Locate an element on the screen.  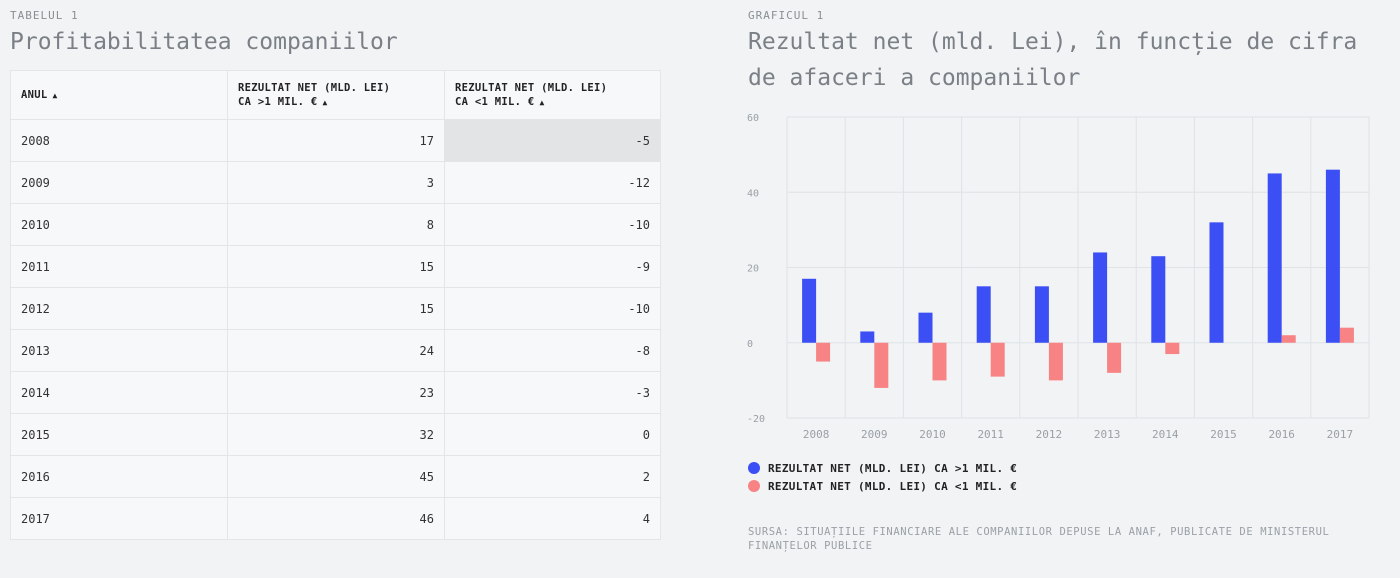
x-tick-label: 2008 is located at coordinates (816, 434).